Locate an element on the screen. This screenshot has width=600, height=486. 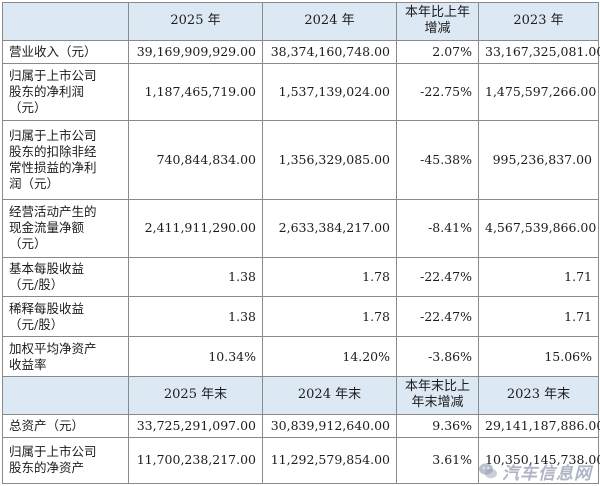
cell-value: 33,167,325,081.00 is located at coordinates (539, 51).